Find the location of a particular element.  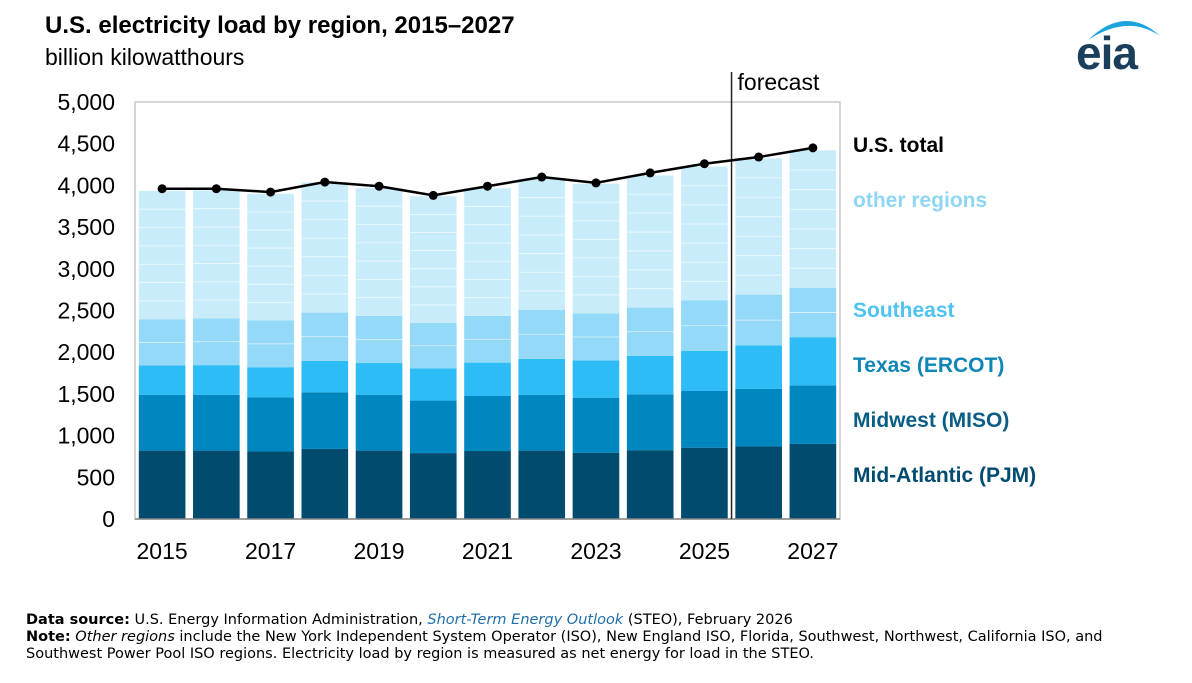

source-label: Data source: is located at coordinates (78, 620).